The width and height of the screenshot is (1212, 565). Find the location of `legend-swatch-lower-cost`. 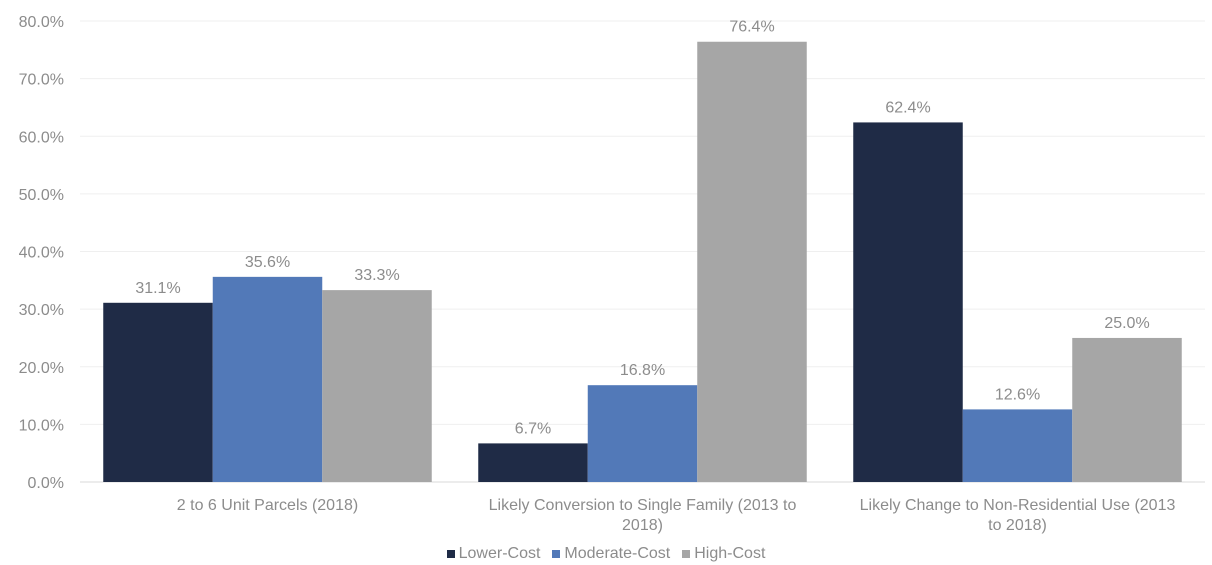

legend-swatch-lower-cost is located at coordinates (450, 554).